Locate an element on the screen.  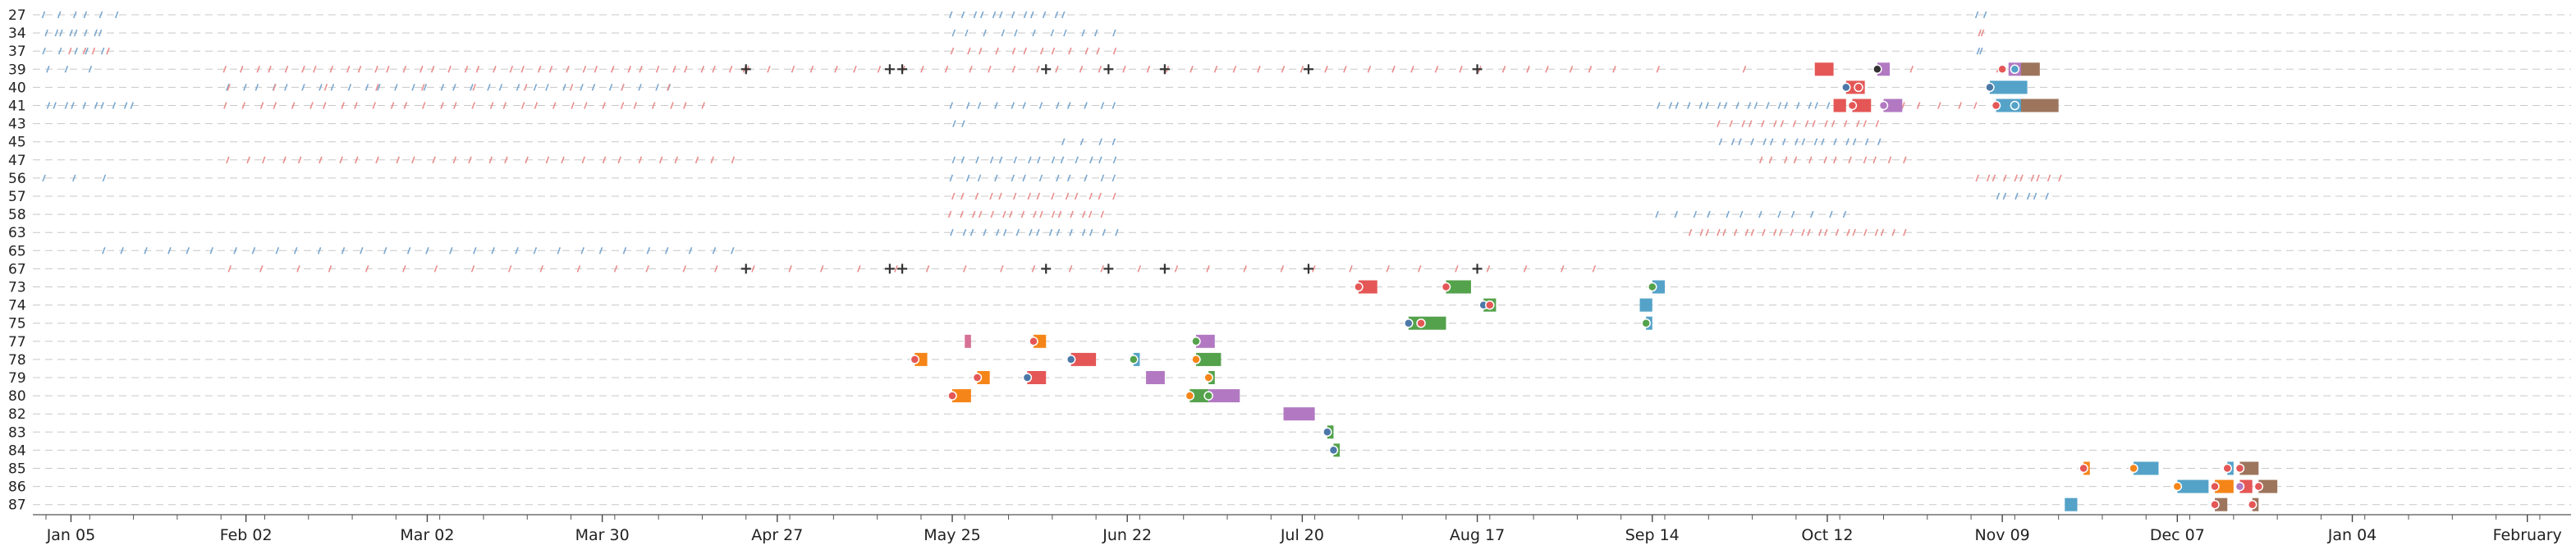
row-label: 87 is located at coordinates (17, 506).